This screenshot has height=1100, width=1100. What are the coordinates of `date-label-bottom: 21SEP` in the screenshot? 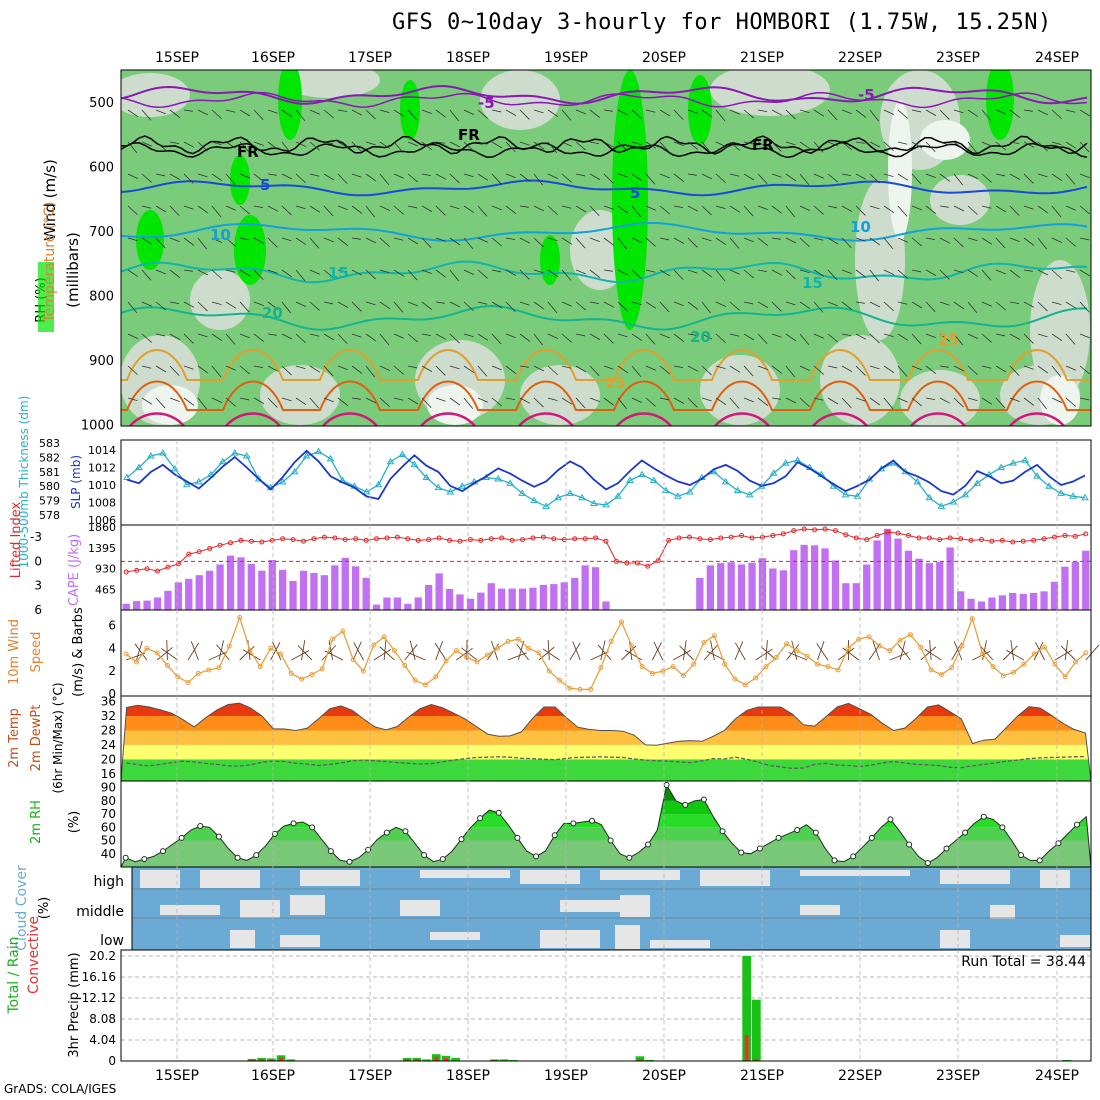 It's located at (762, 1076).